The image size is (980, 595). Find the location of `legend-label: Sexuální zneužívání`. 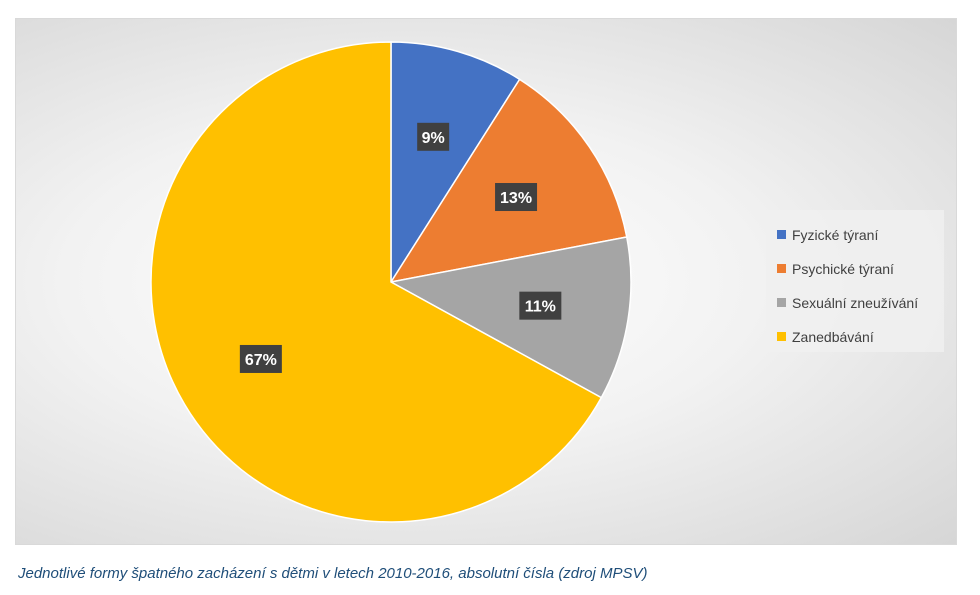

legend-label: Sexuální zneužívání is located at coordinates (855, 302).